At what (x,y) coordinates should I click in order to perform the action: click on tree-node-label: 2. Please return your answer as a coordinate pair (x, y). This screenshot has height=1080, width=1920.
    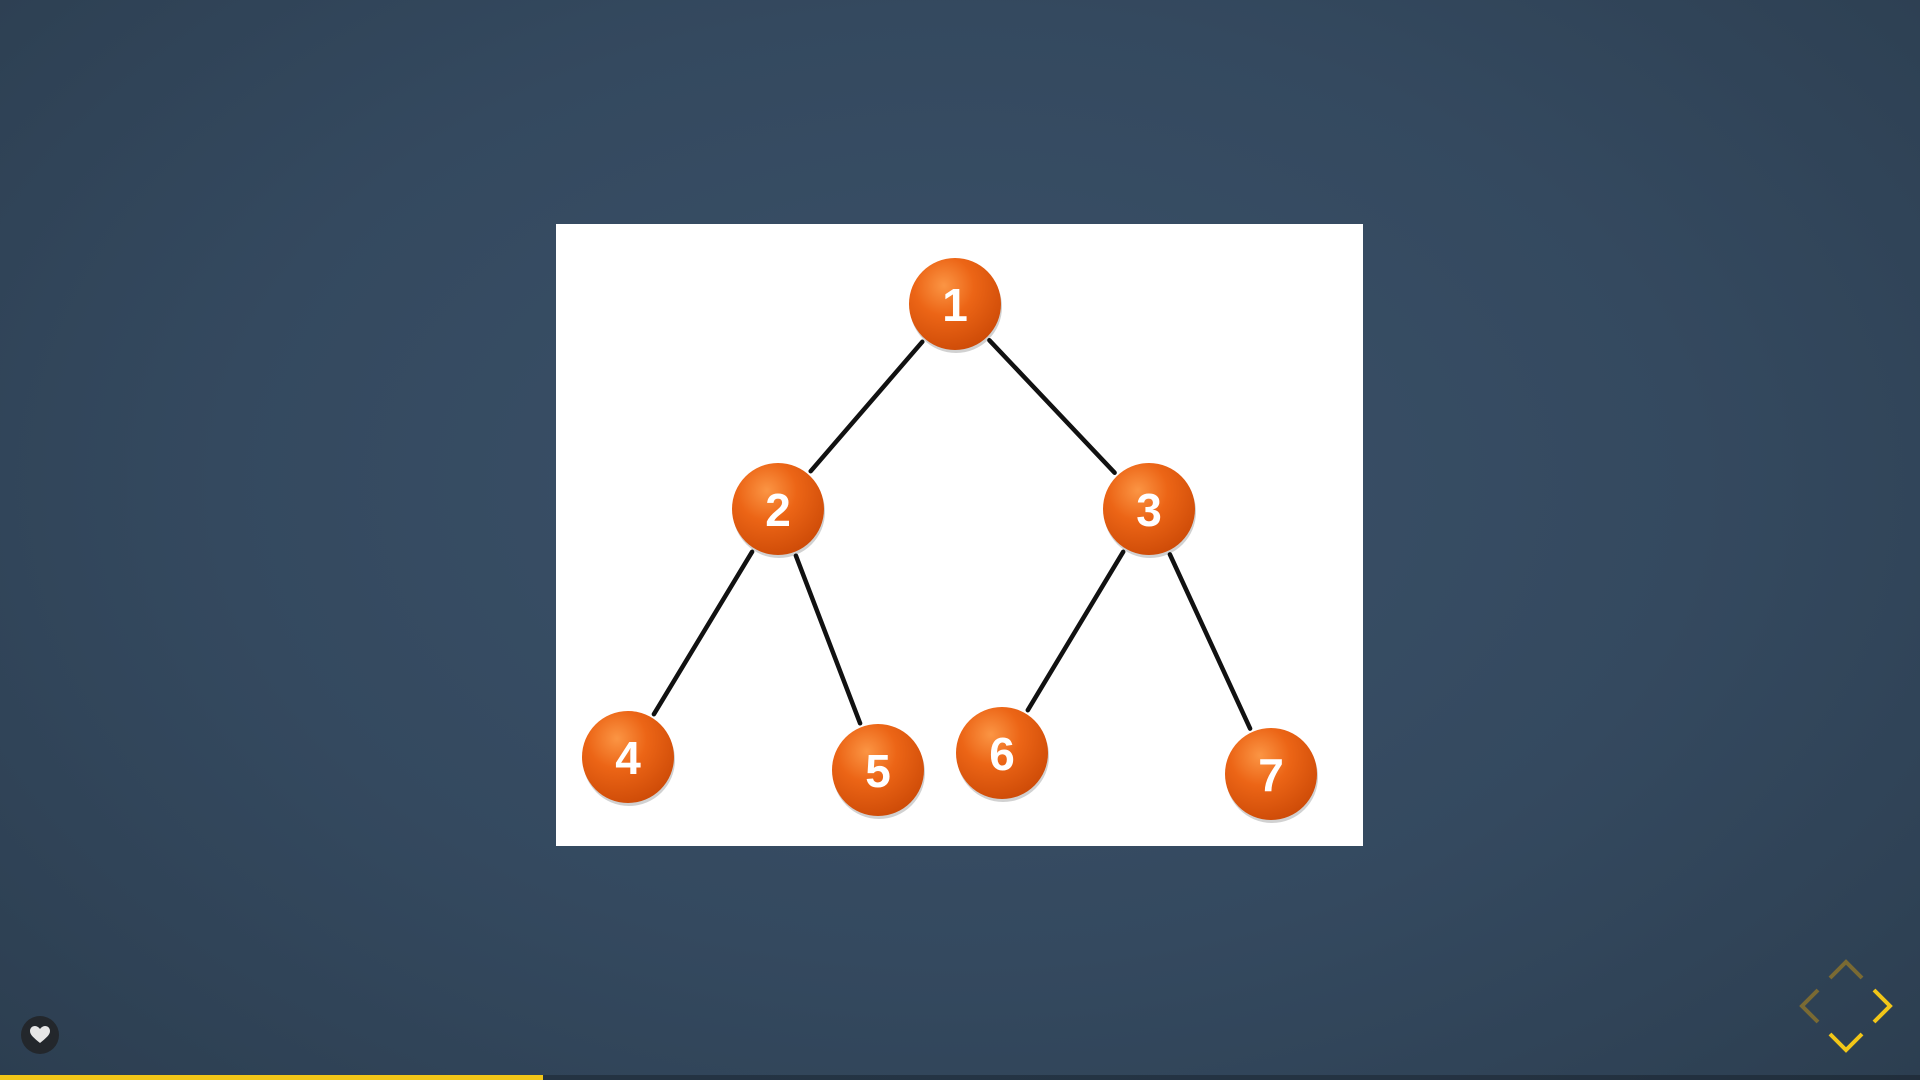
    Looking at the image, I should click on (778, 510).